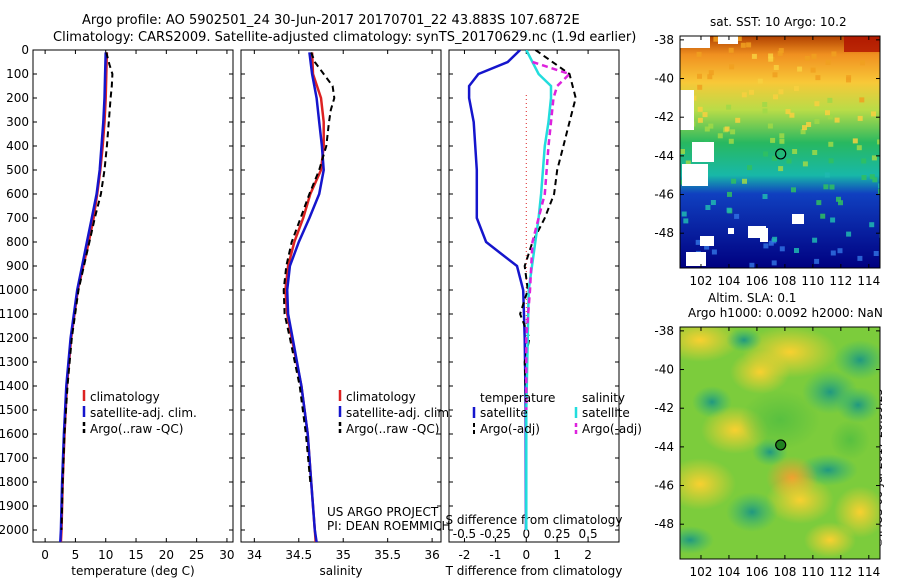 The width and height of the screenshot is (900, 580). I want to click on legend-label: Argo(-adj), so click(510, 429).